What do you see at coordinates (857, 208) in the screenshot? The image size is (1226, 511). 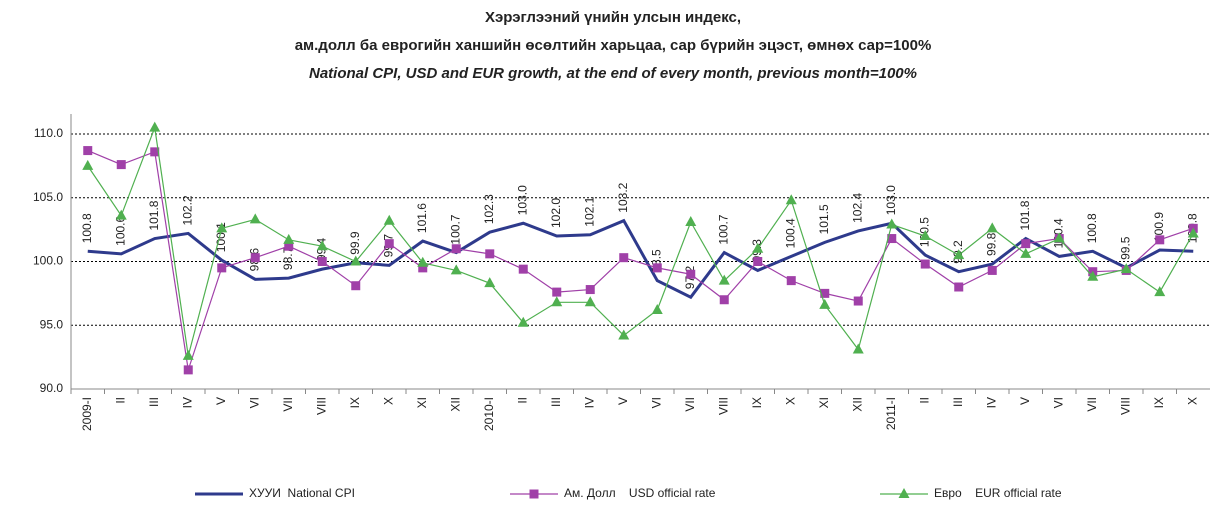 I see `data-label: 102.4` at bounding box center [857, 208].